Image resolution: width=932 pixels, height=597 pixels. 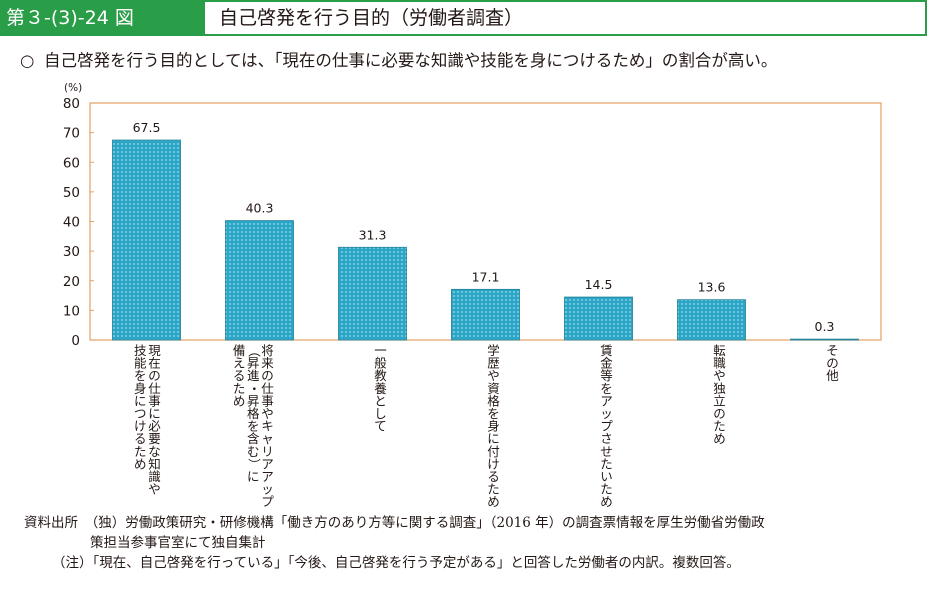 What do you see at coordinates (380, 375) in the screenshot?
I see `svg-text: 教` at bounding box center [380, 375].